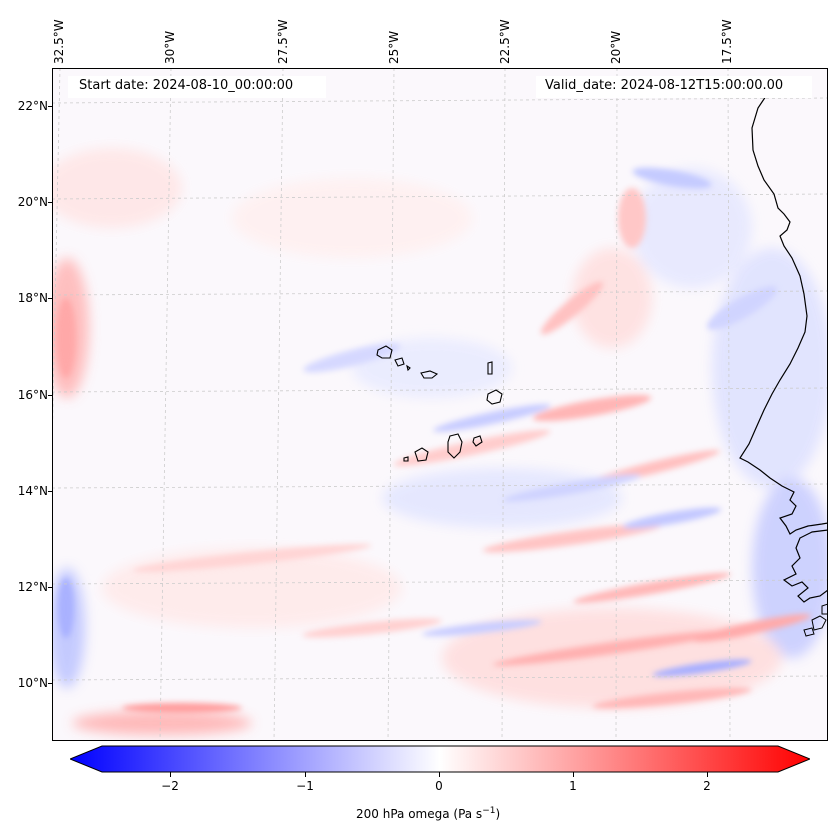 The image size is (837, 839). Describe the element at coordinates (455, 446) in the screenshot. I see `island-santiago` at that location.